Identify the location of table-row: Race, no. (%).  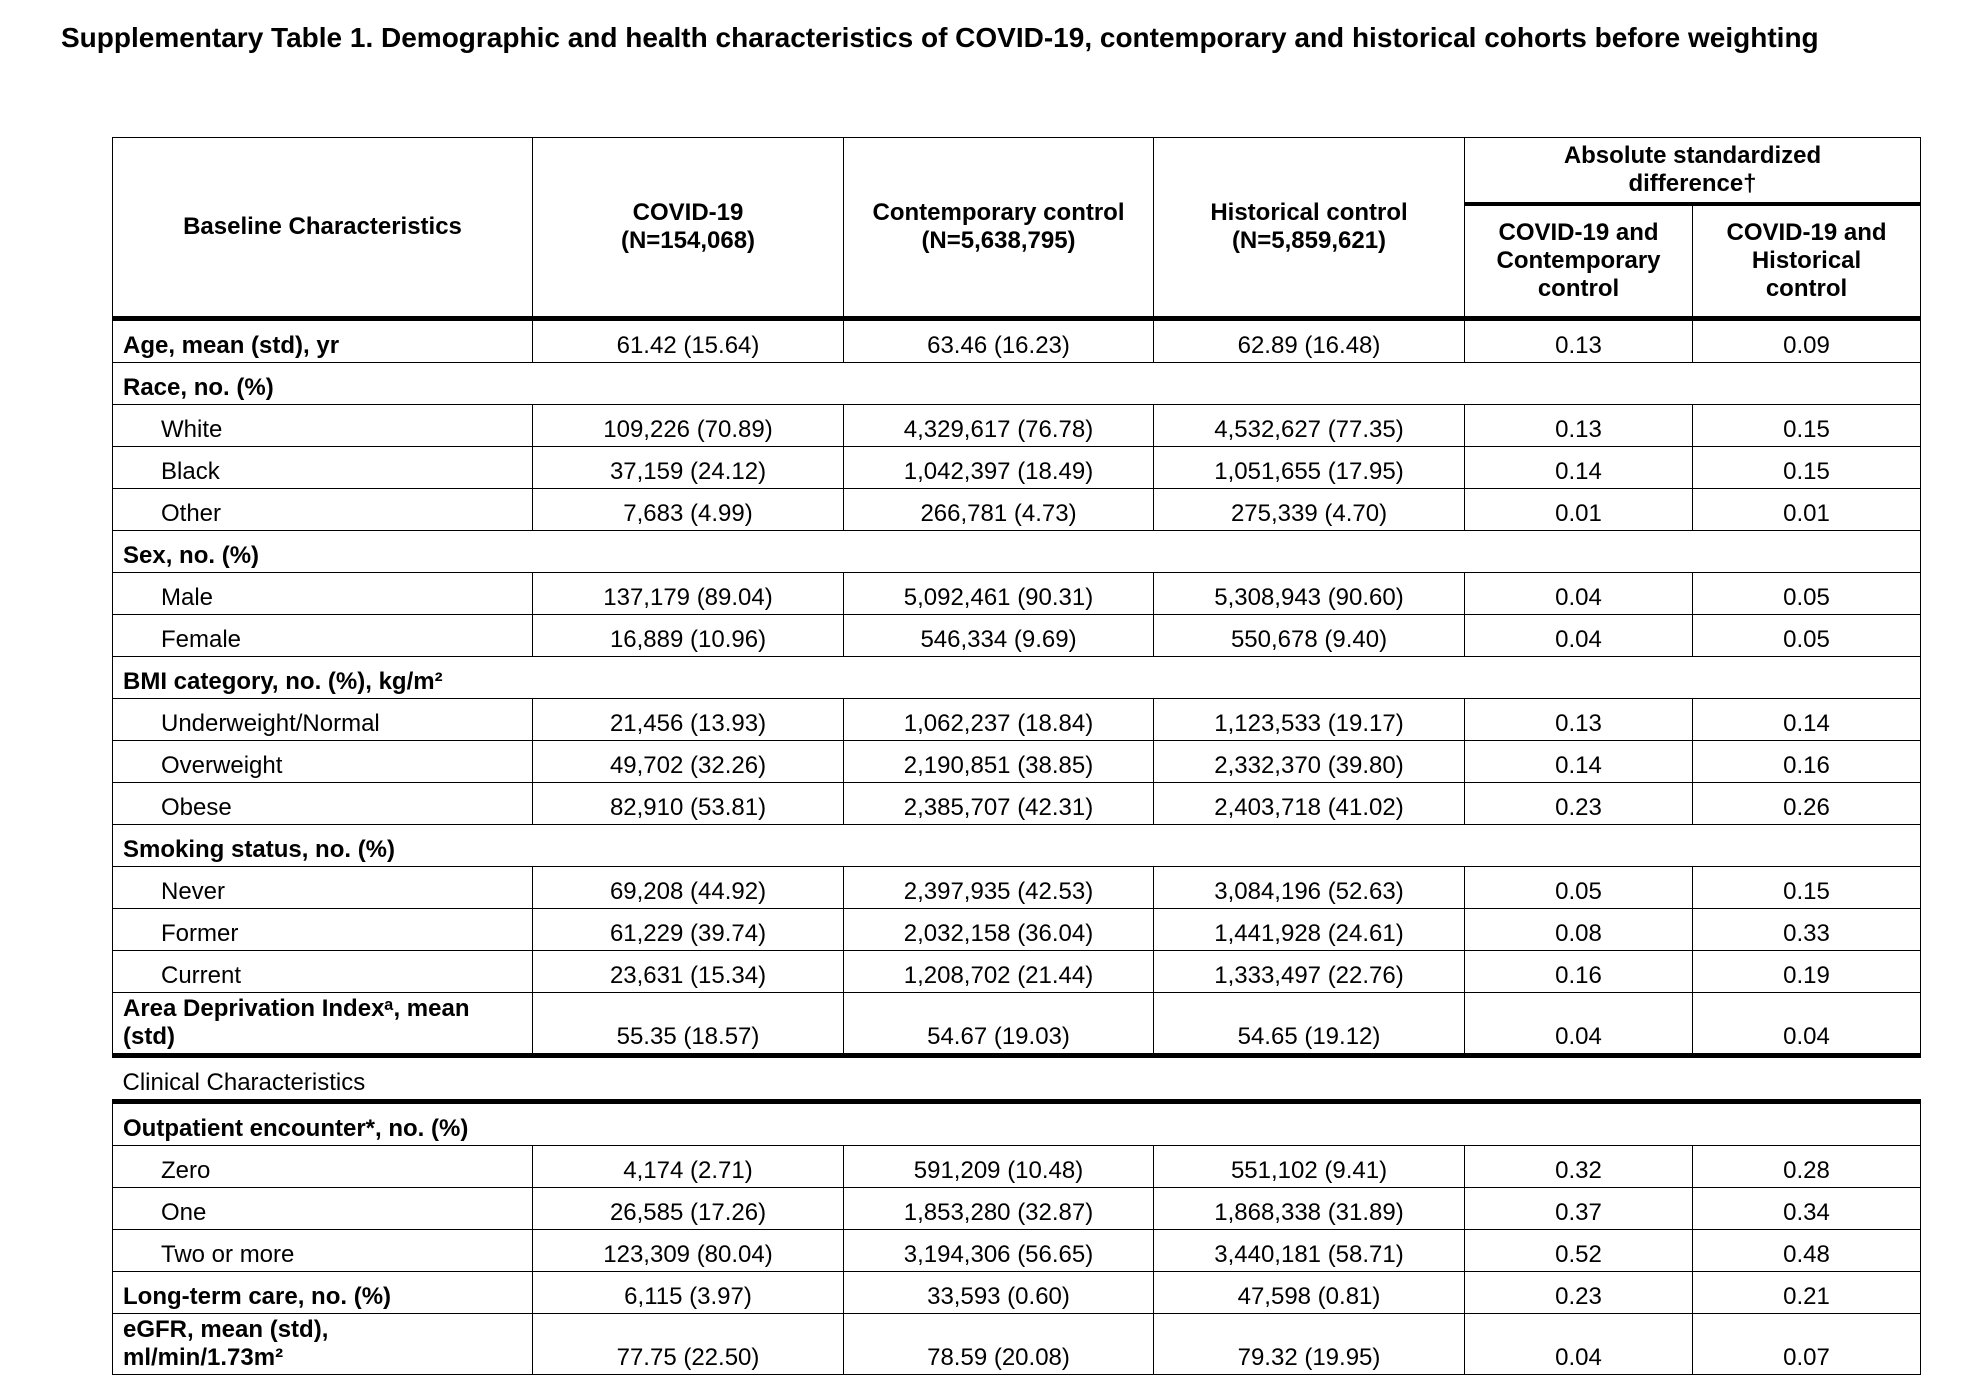
(1016, 383).